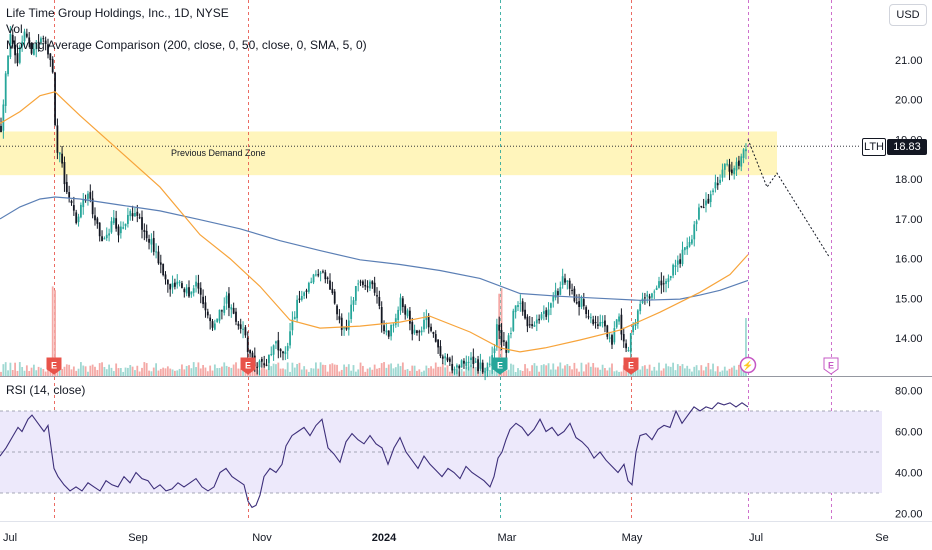 Image resolution: width=932 pixels, height=550 pixels. Describe the element at coordinates (10, 538) in the screenshot. I see `time-tick-label: Jul` at that location.